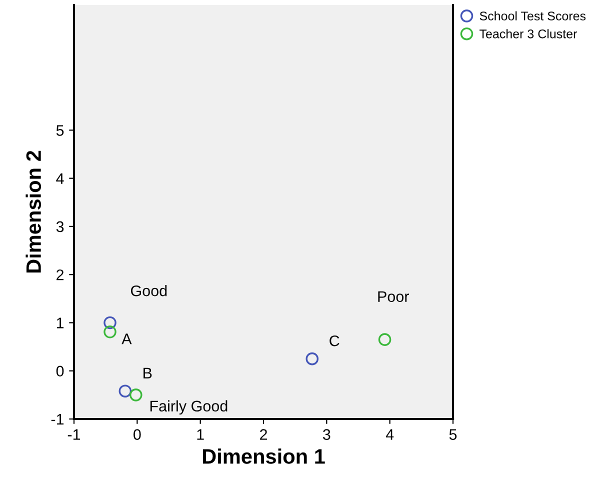  Describe the element at coordinates (127, 339) in the screenshot. I see `annotation: A` at that location.